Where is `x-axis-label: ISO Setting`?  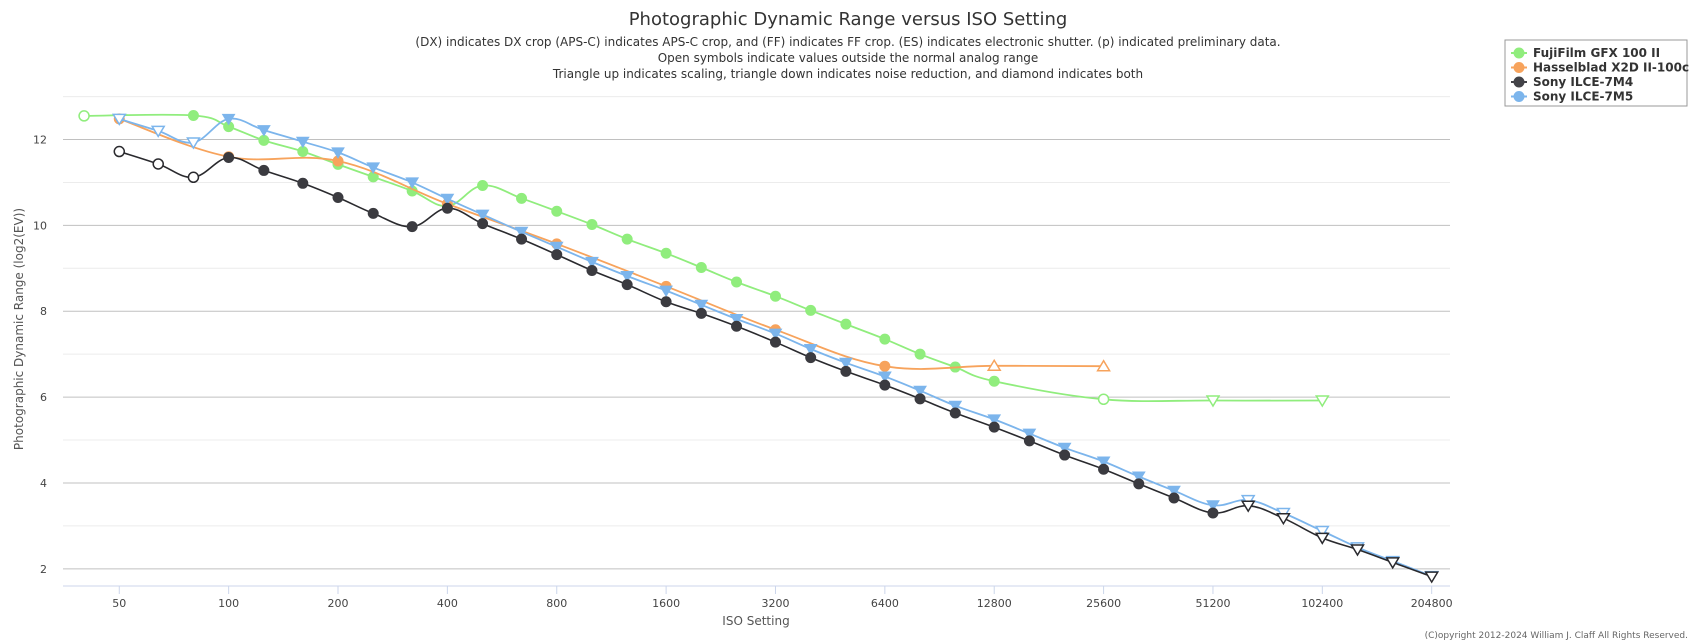
x-axis-label: ISO Setting is located at coordinates (755, 621).